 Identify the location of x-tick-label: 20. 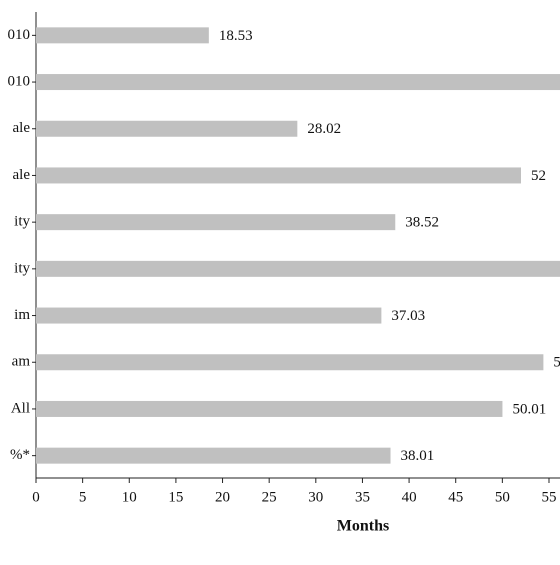
(222, 497).